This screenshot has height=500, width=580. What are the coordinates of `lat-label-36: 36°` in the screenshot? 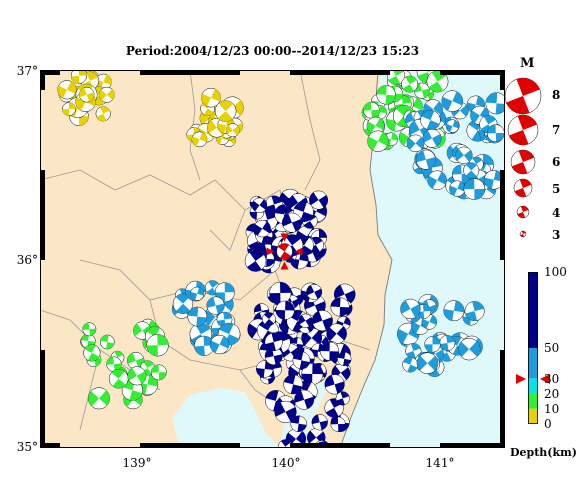 It's located at (27, 260).